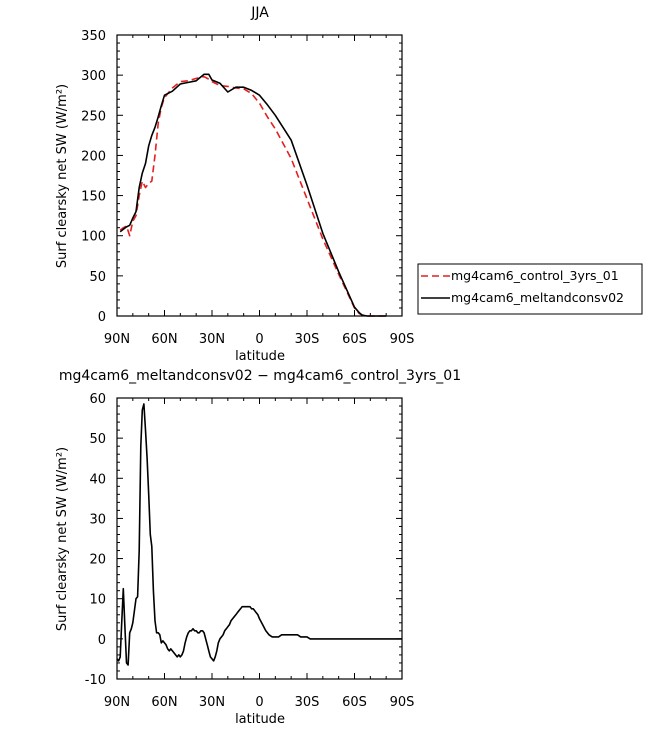 The image size is (649, 730). I want to click on y-tick-label: 30, so click(97, 519).